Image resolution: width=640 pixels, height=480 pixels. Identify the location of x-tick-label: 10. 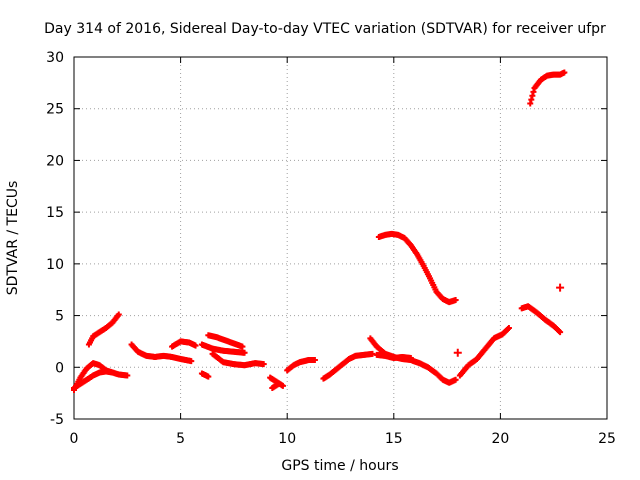
(287, 439).